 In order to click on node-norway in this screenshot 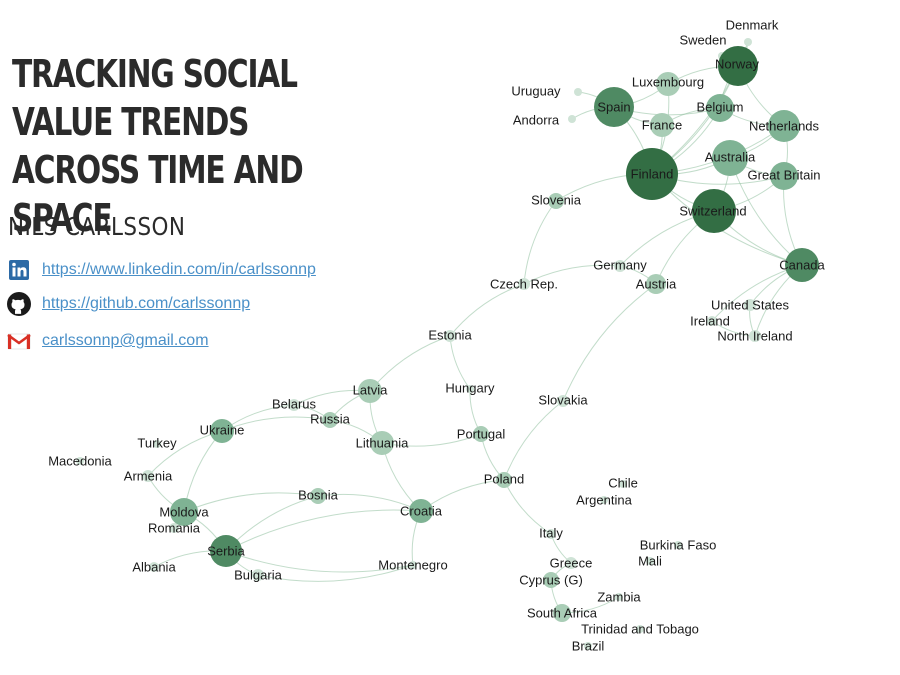, I will do `click(738, 66)`.